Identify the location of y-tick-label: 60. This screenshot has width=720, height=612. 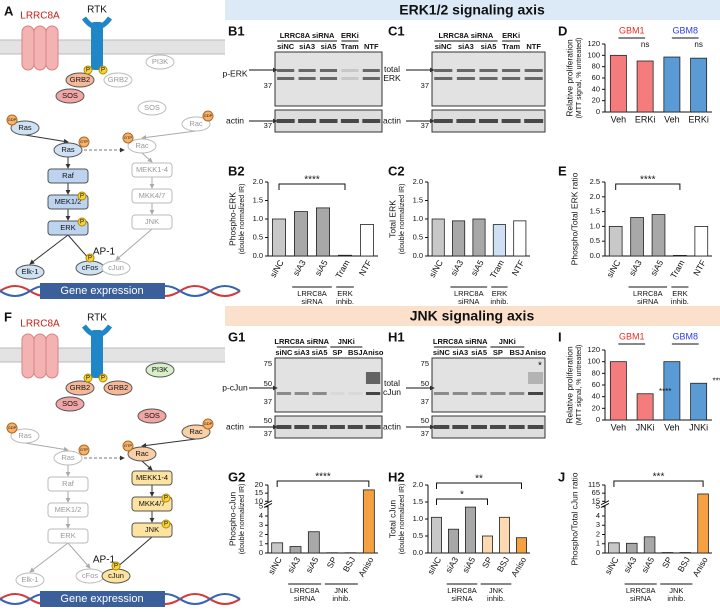
(596, 77).